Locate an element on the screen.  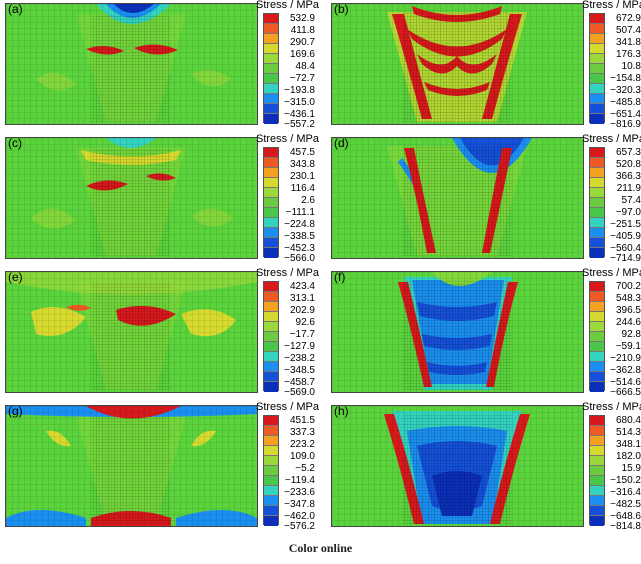
legend-value: −233.6 is located at coordinates (299, 492).